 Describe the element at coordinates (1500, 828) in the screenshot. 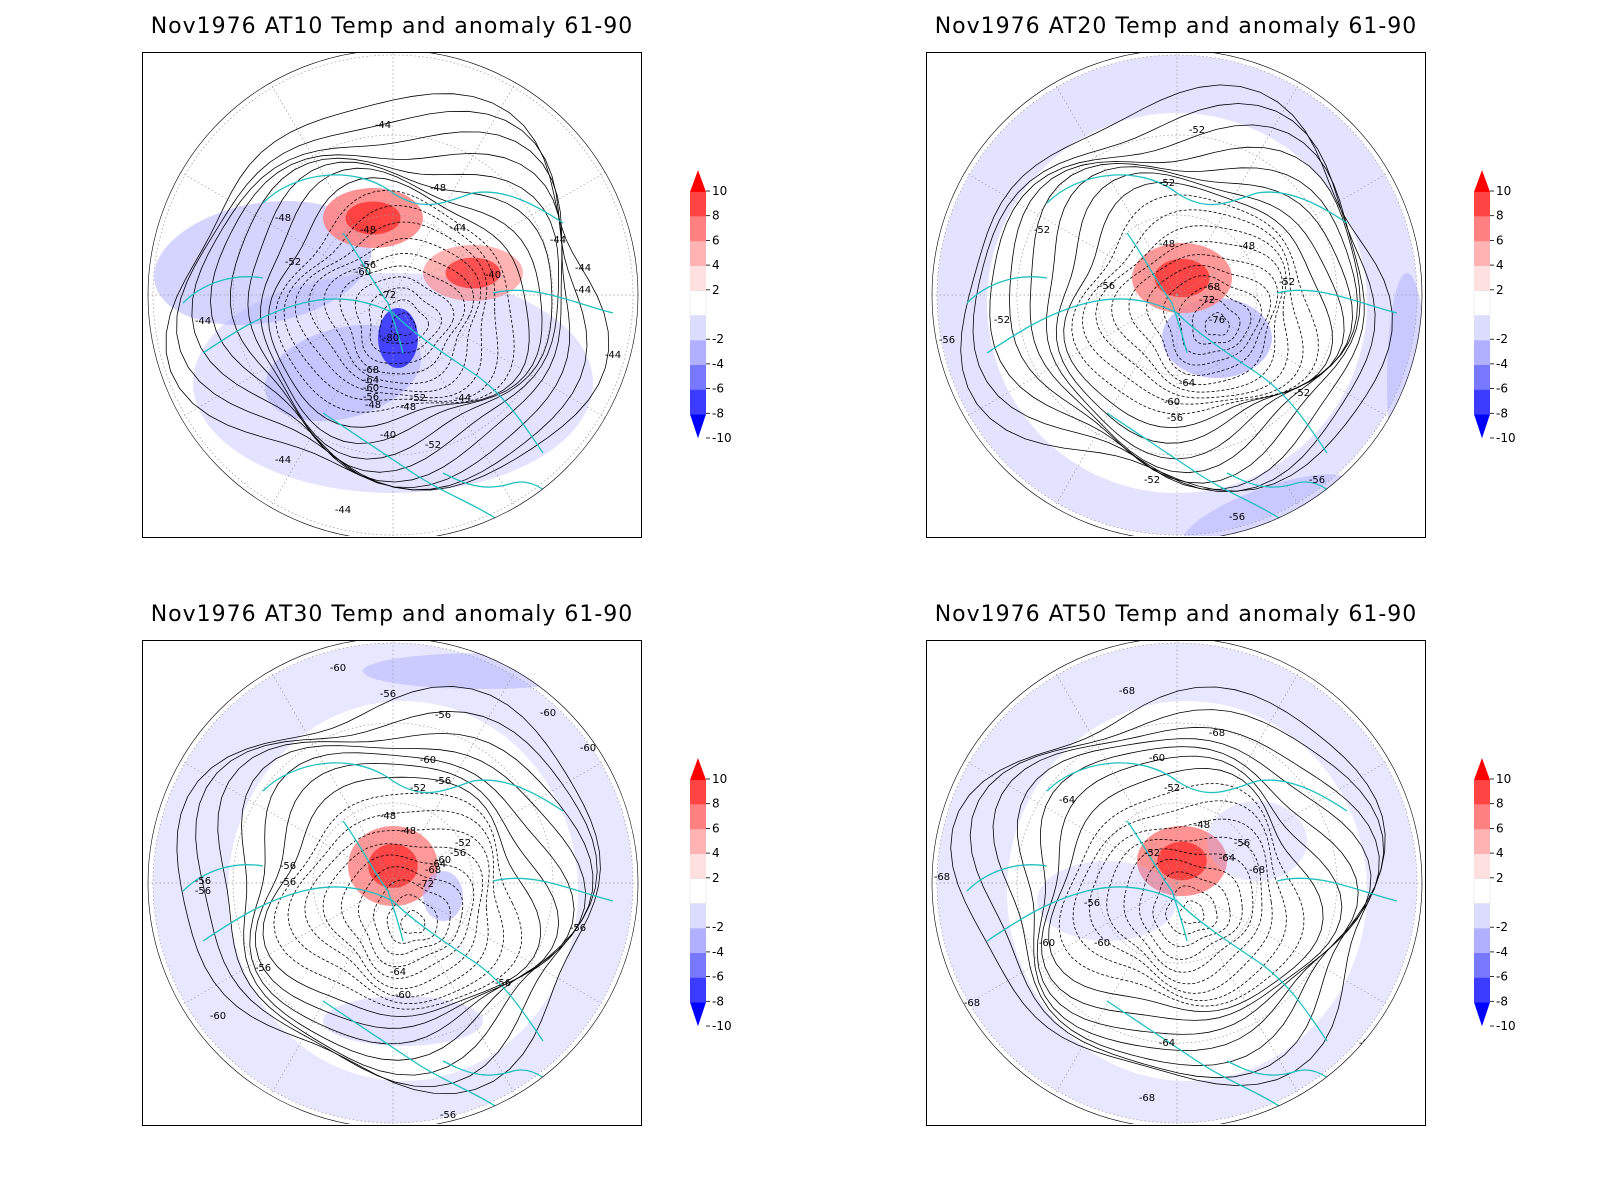

I see `colorbar-tick-label: 6` at that location.